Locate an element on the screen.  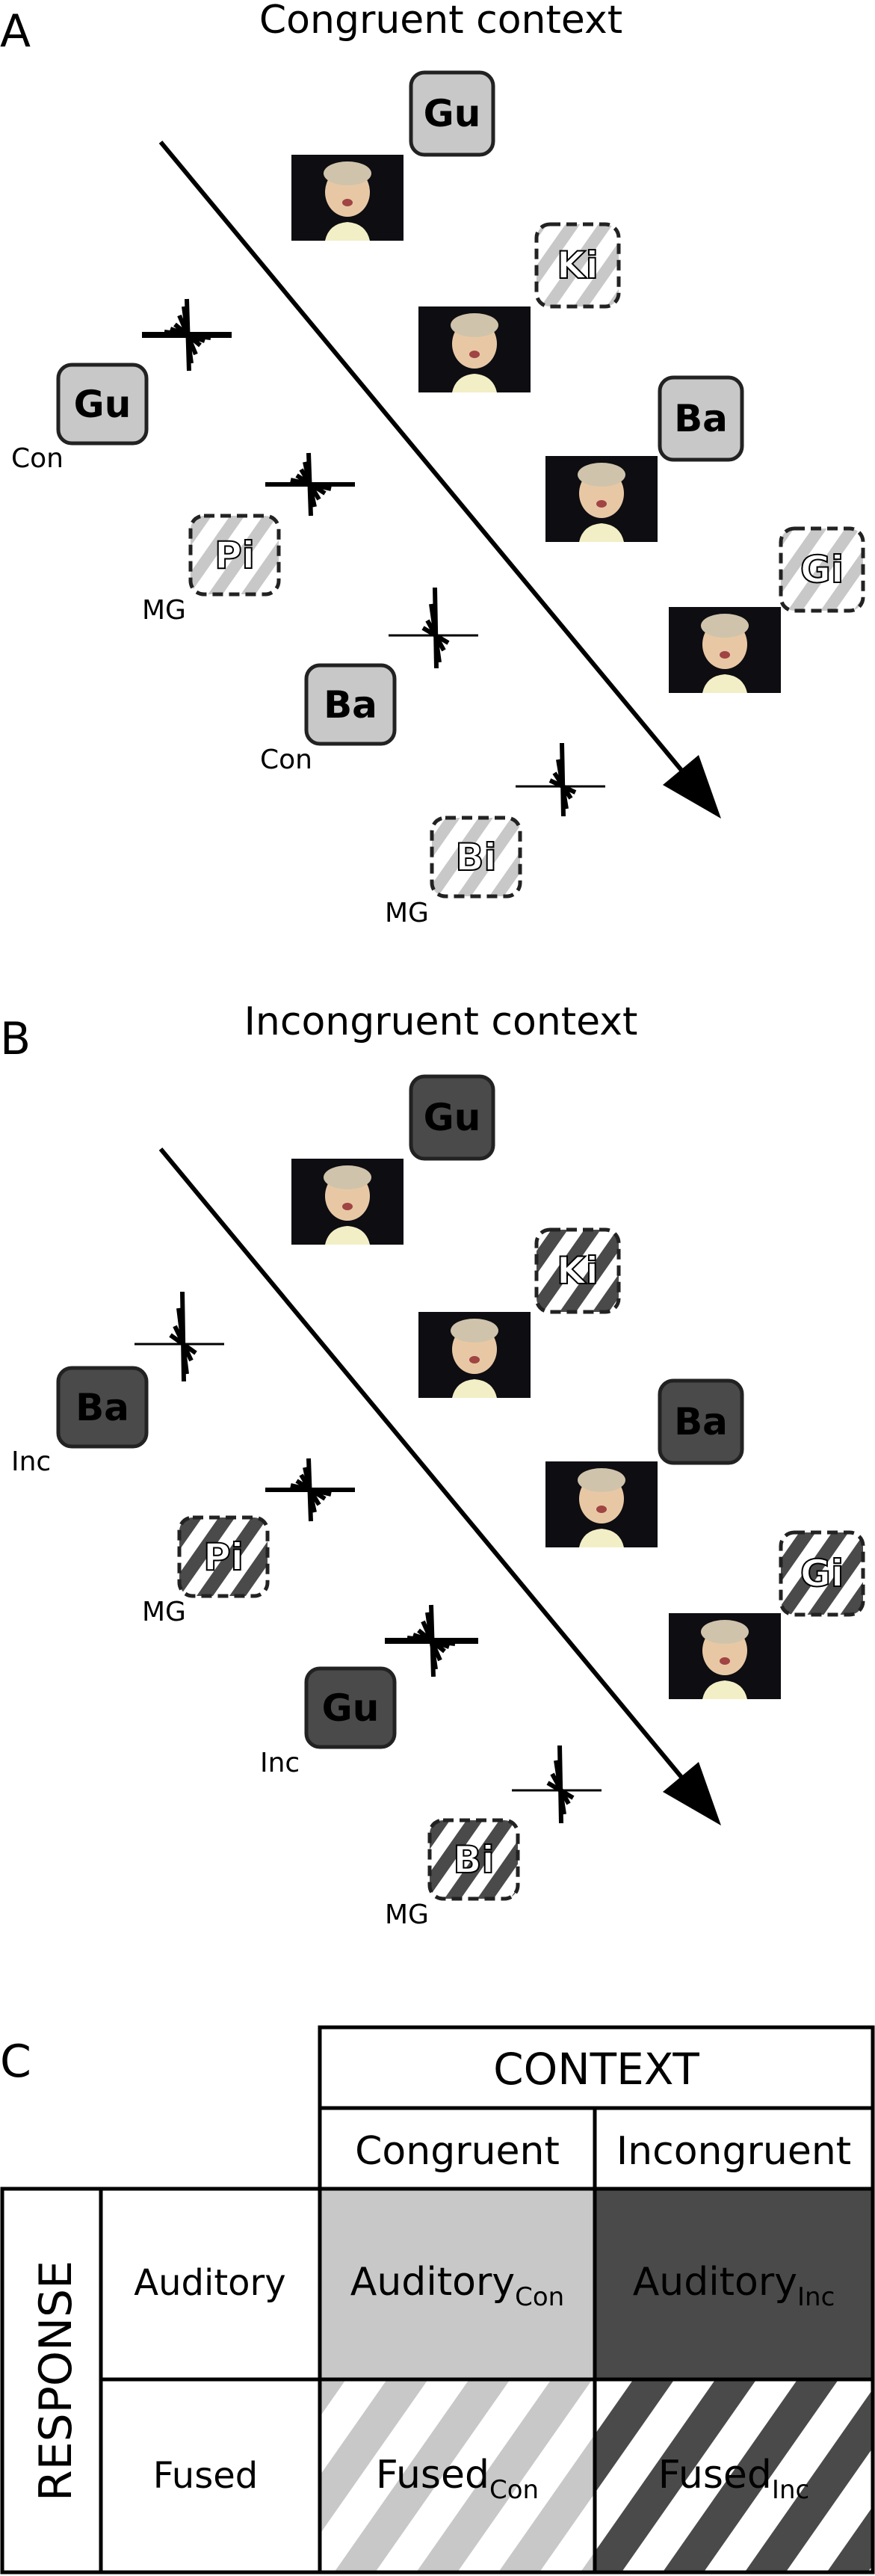
cell-auditory-congruent is located at coordinates (457, 2284).